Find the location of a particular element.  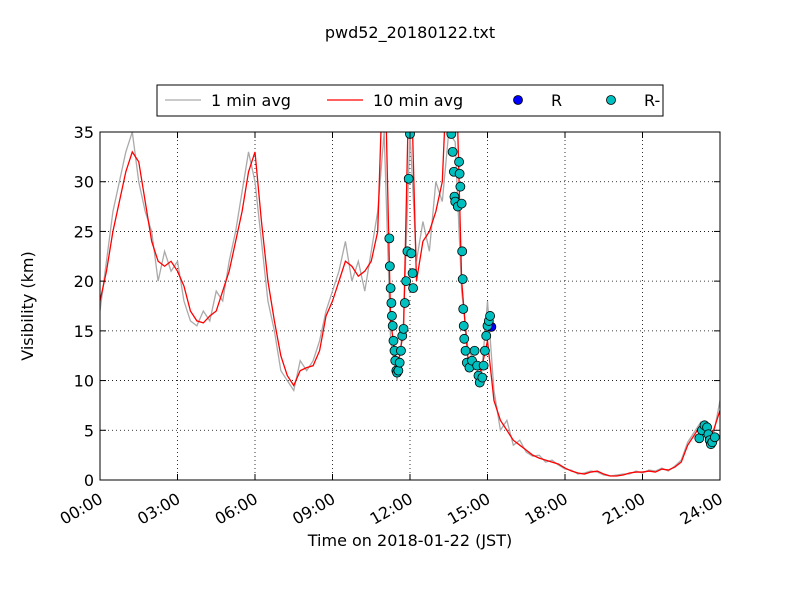

y-tick-label: 5 is located at coordinates (89, 430).